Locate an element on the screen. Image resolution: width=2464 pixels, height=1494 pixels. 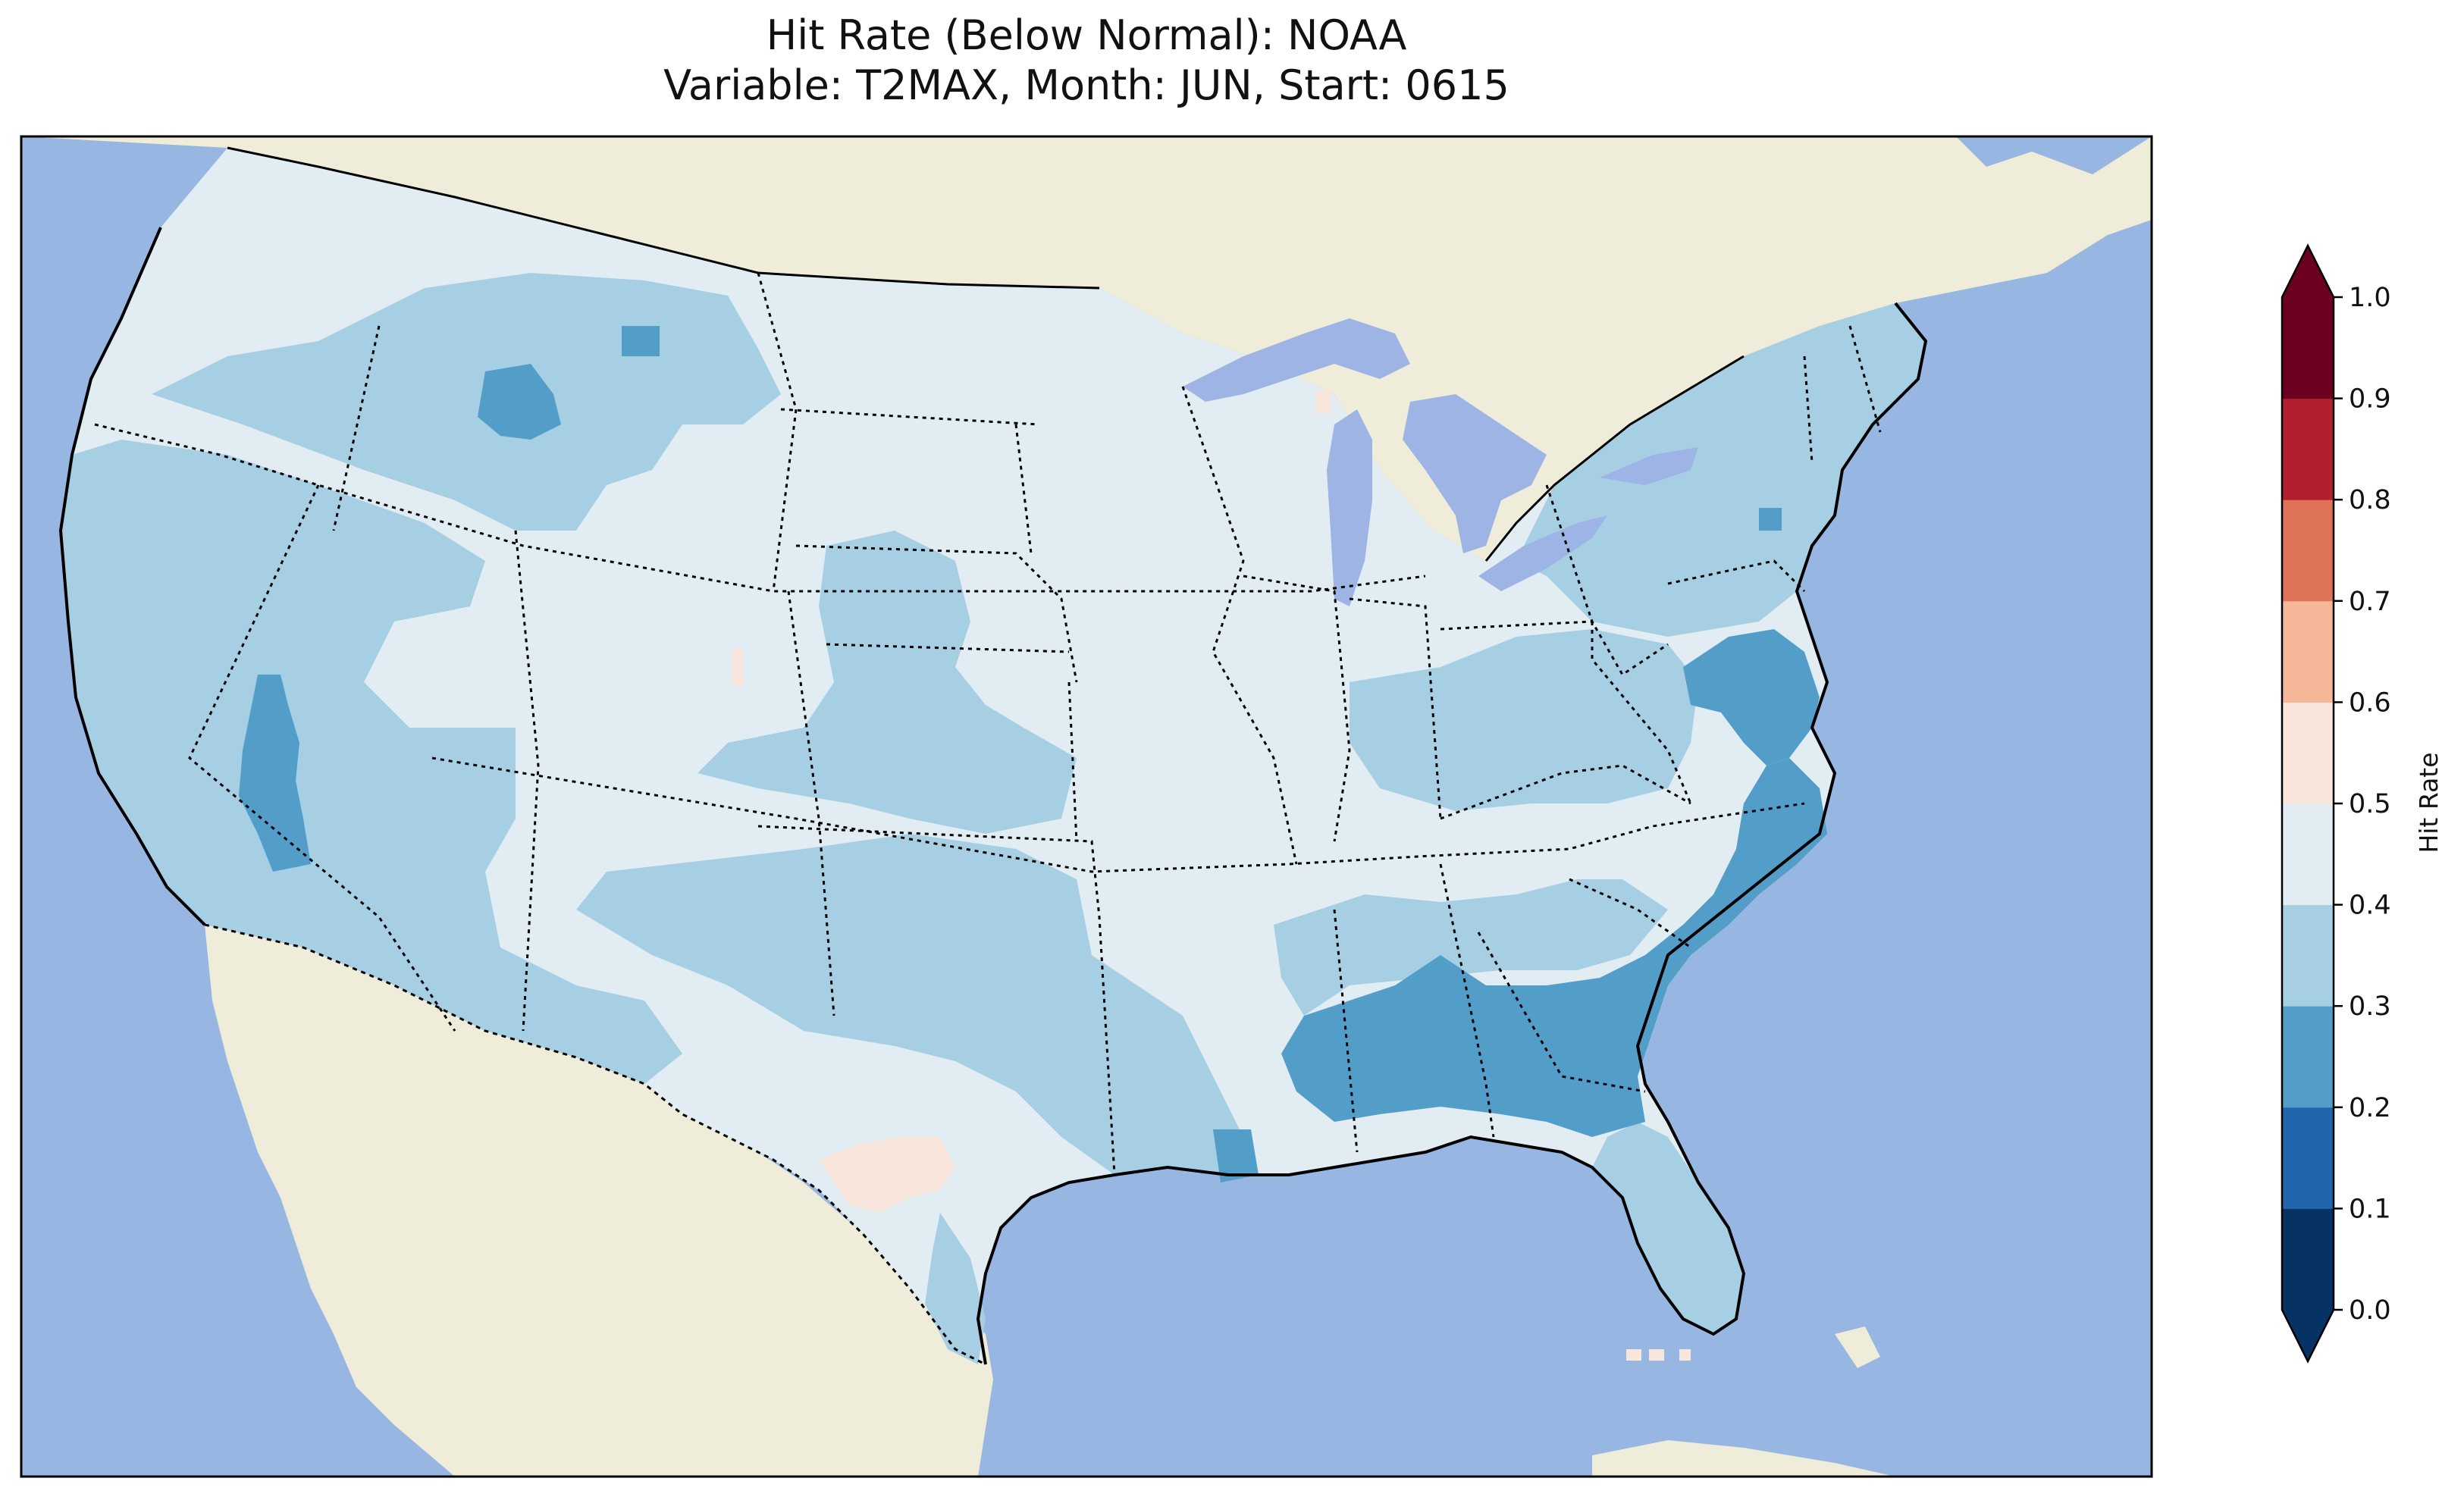
title-line-2: Variable: T2MAX, Month: JUN, Start: 0615 is located at coordinates (1086, 85).